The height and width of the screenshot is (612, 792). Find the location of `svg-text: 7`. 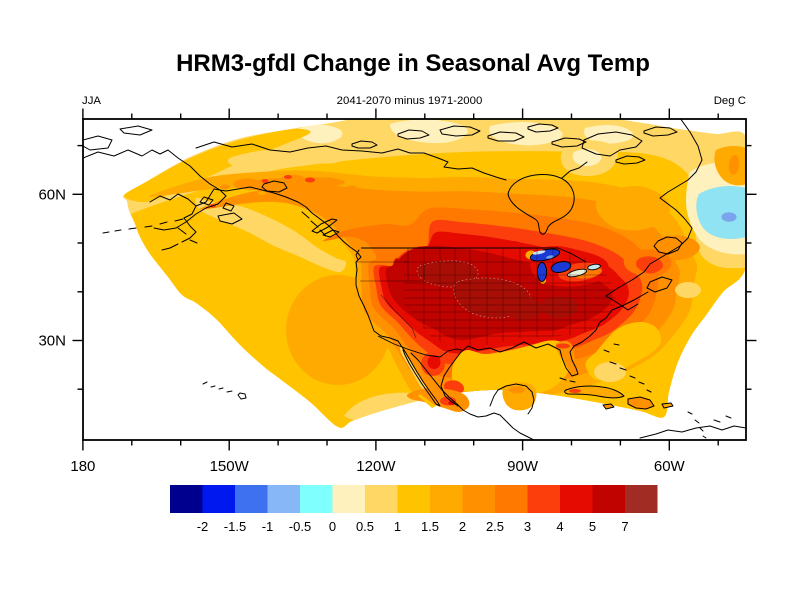

svg-text: 7 is located at coordinates (624, 526).